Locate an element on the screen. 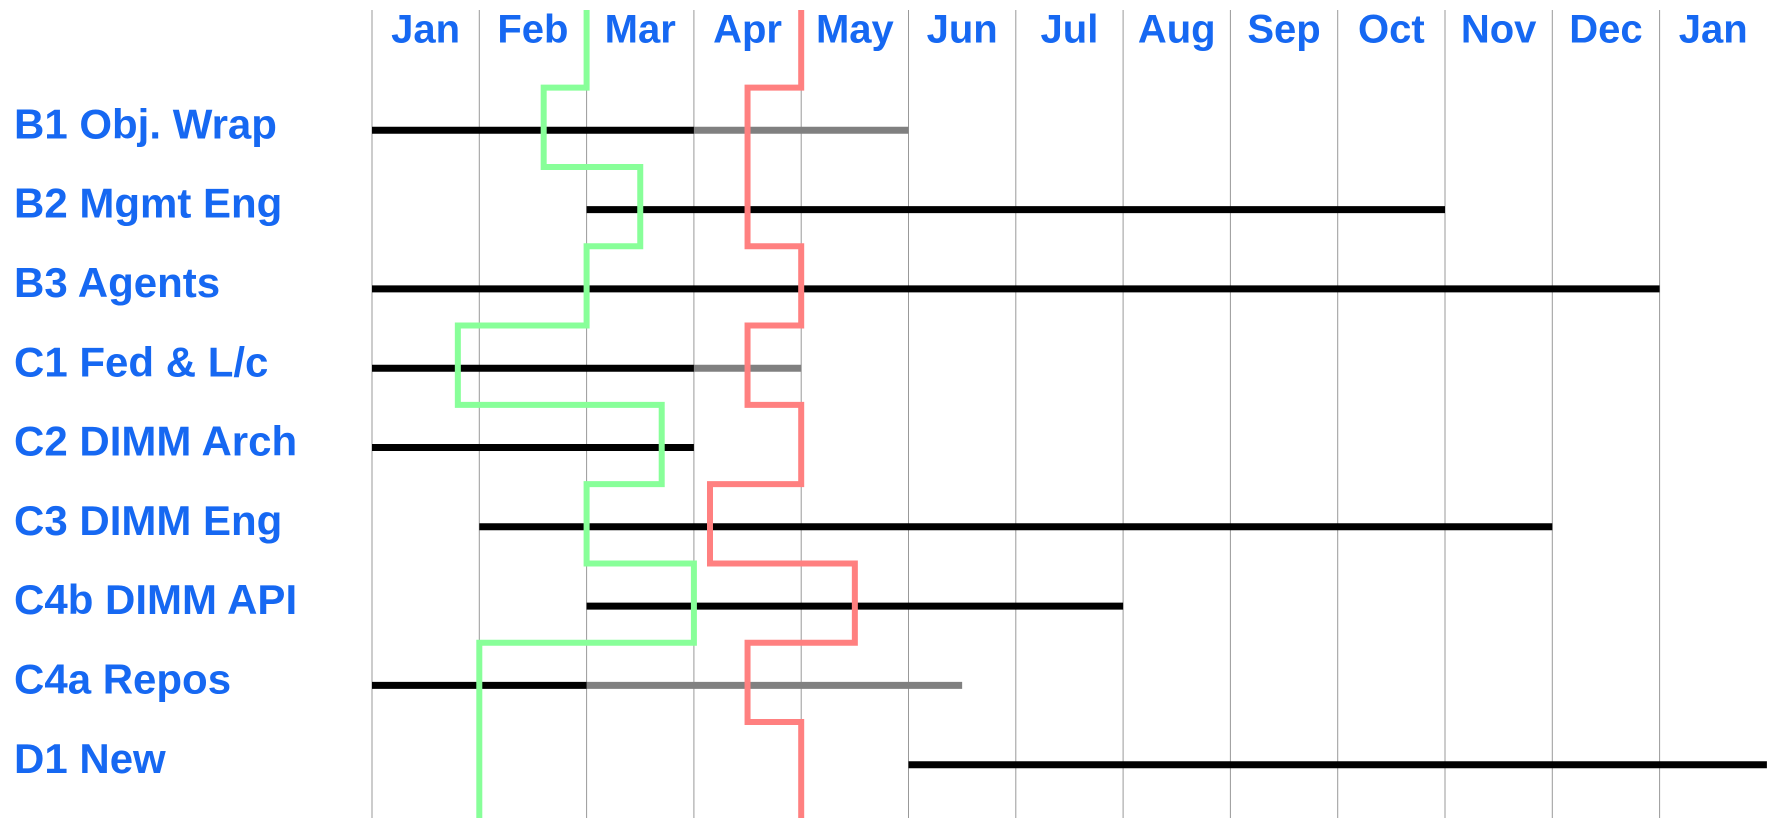 The height and width of the screenshot is (818, 1774). month-label: Jul is located at coordinates (1070, 30).